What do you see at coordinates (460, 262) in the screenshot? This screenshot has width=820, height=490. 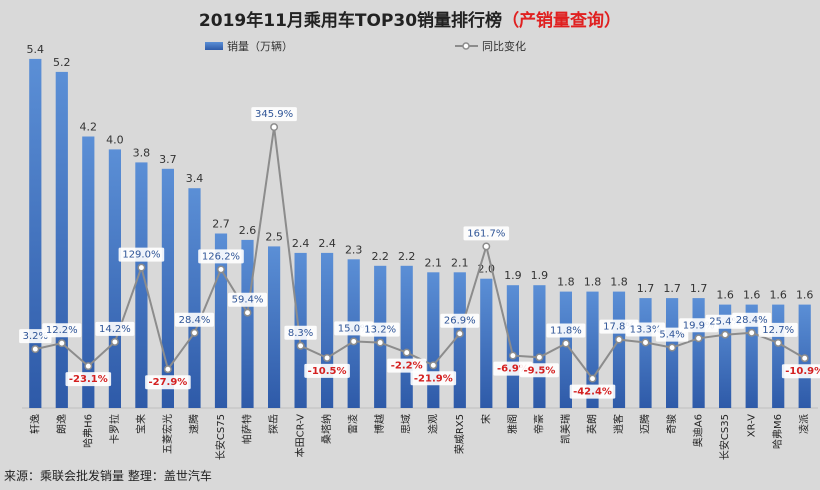 I see `bar-value-label-16: 2.1` at bounding box center [460, 262].